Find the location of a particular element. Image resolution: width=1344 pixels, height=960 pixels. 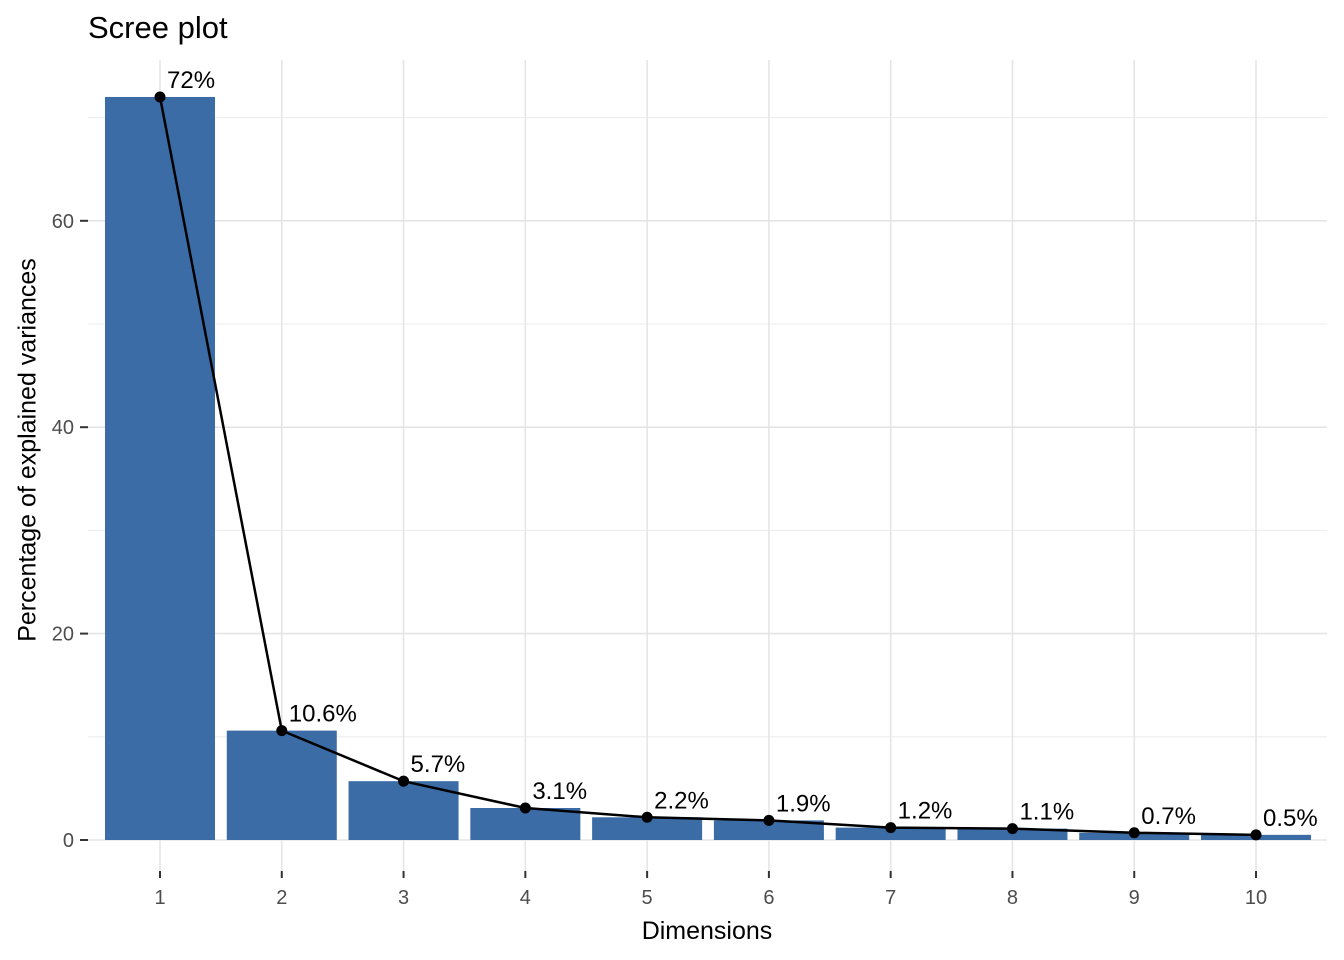

point-label: 5.7% is located at coordinates (438, 764).